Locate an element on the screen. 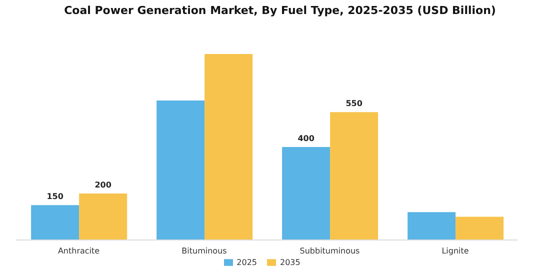 The image size is (560, 280). data-label: 200 is located at coordinates (103, 185).